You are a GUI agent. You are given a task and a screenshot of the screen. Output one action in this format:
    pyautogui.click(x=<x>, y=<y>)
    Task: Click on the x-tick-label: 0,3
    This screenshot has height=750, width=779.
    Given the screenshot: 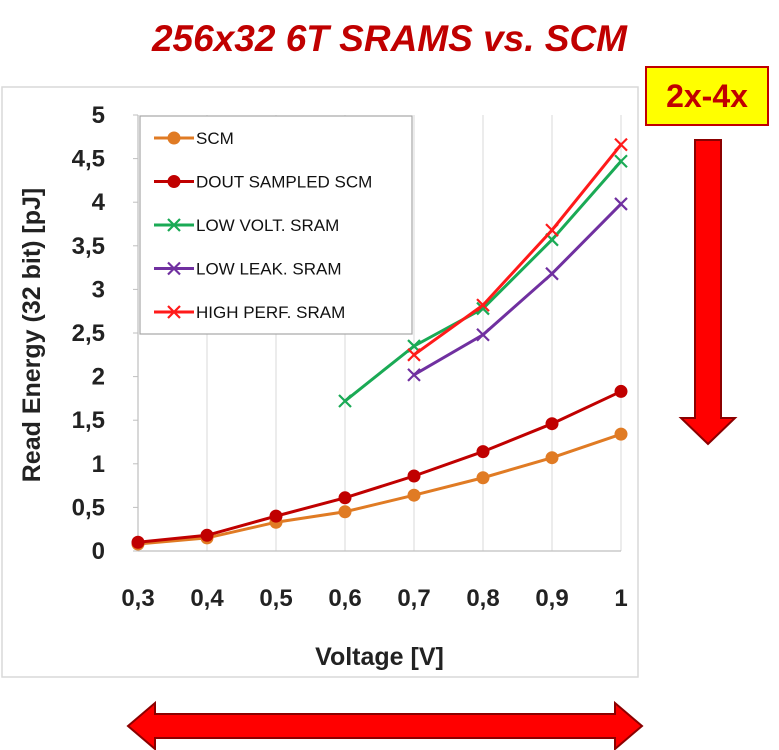 What is the action you would take?
    pyautogui.click(x=137, y=598)
    